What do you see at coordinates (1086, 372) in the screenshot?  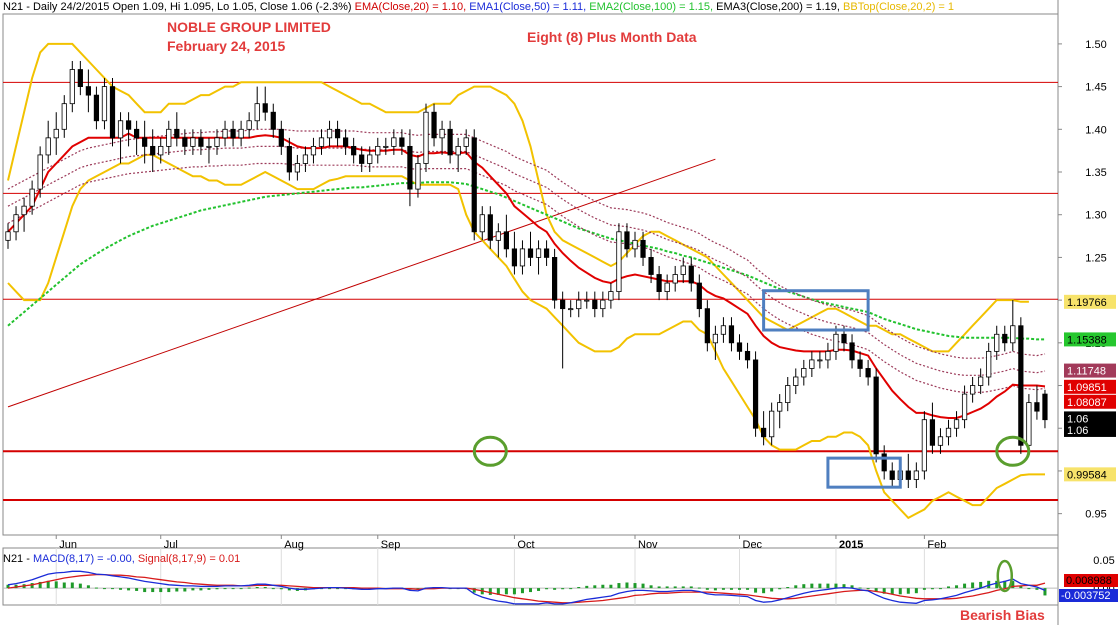 I see `ema50-value: 1.11748` at bounding box center [1086, 372].